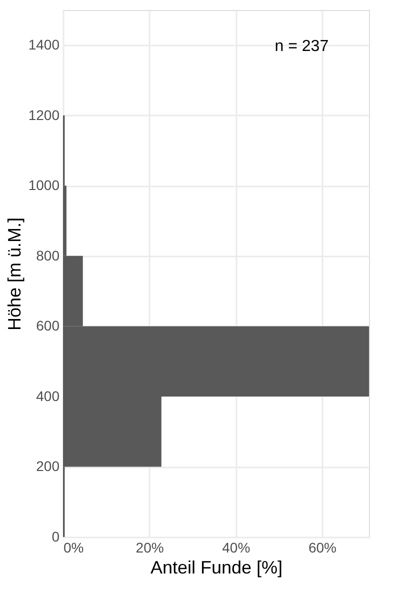 This screenshot has width=400, height=600. I want to click on x-tick-label: 0%, so click(74, 548).